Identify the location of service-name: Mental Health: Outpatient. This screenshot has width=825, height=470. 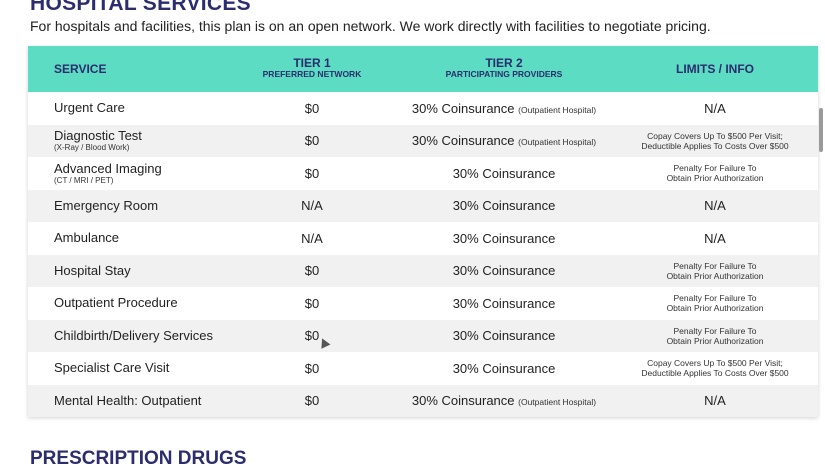
(128, 400).